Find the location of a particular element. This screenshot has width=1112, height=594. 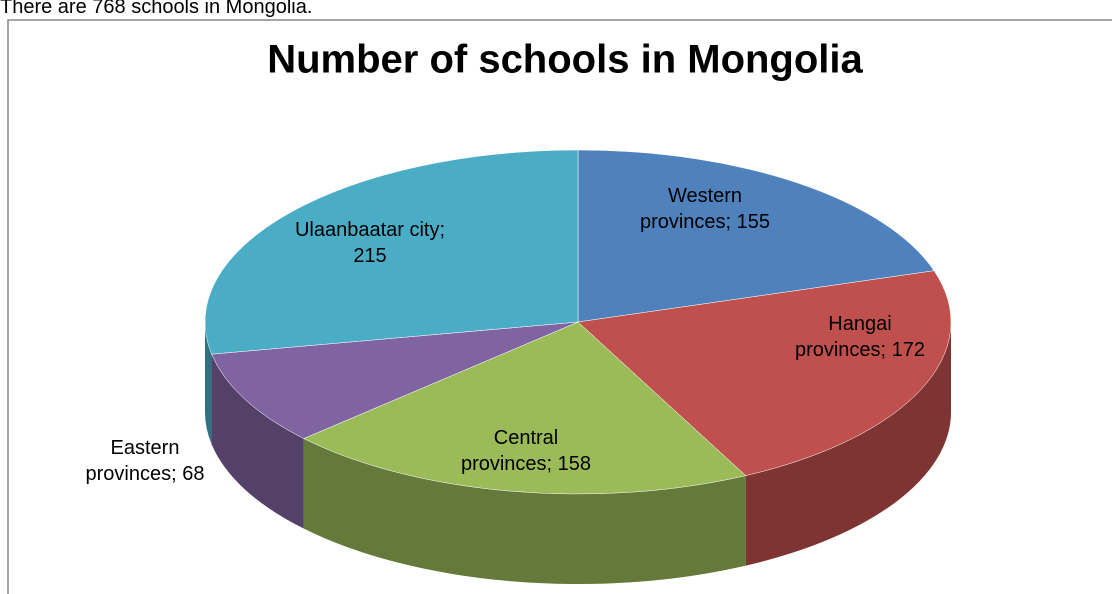

data-label: Ulaanbaatar city; 215 is located at coordinates (370, 243).